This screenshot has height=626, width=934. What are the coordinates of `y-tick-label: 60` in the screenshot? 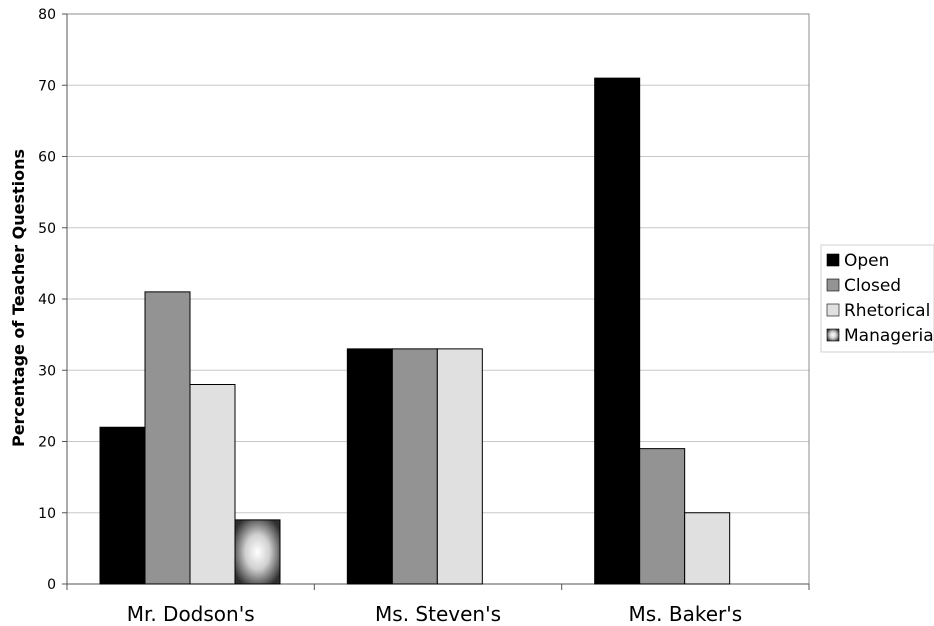 It's located at (47, 158).